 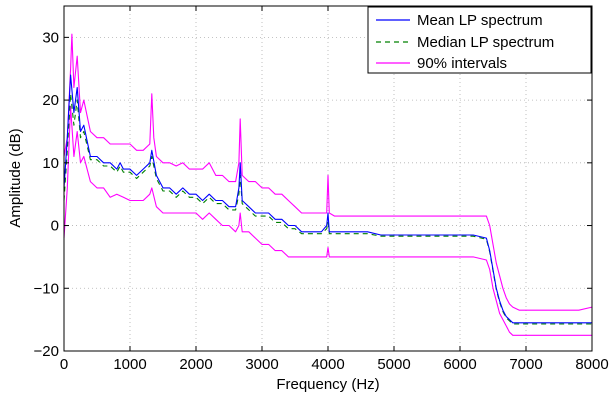 I want to click on x-tick-label: 3000, so click(x=261, y=364).